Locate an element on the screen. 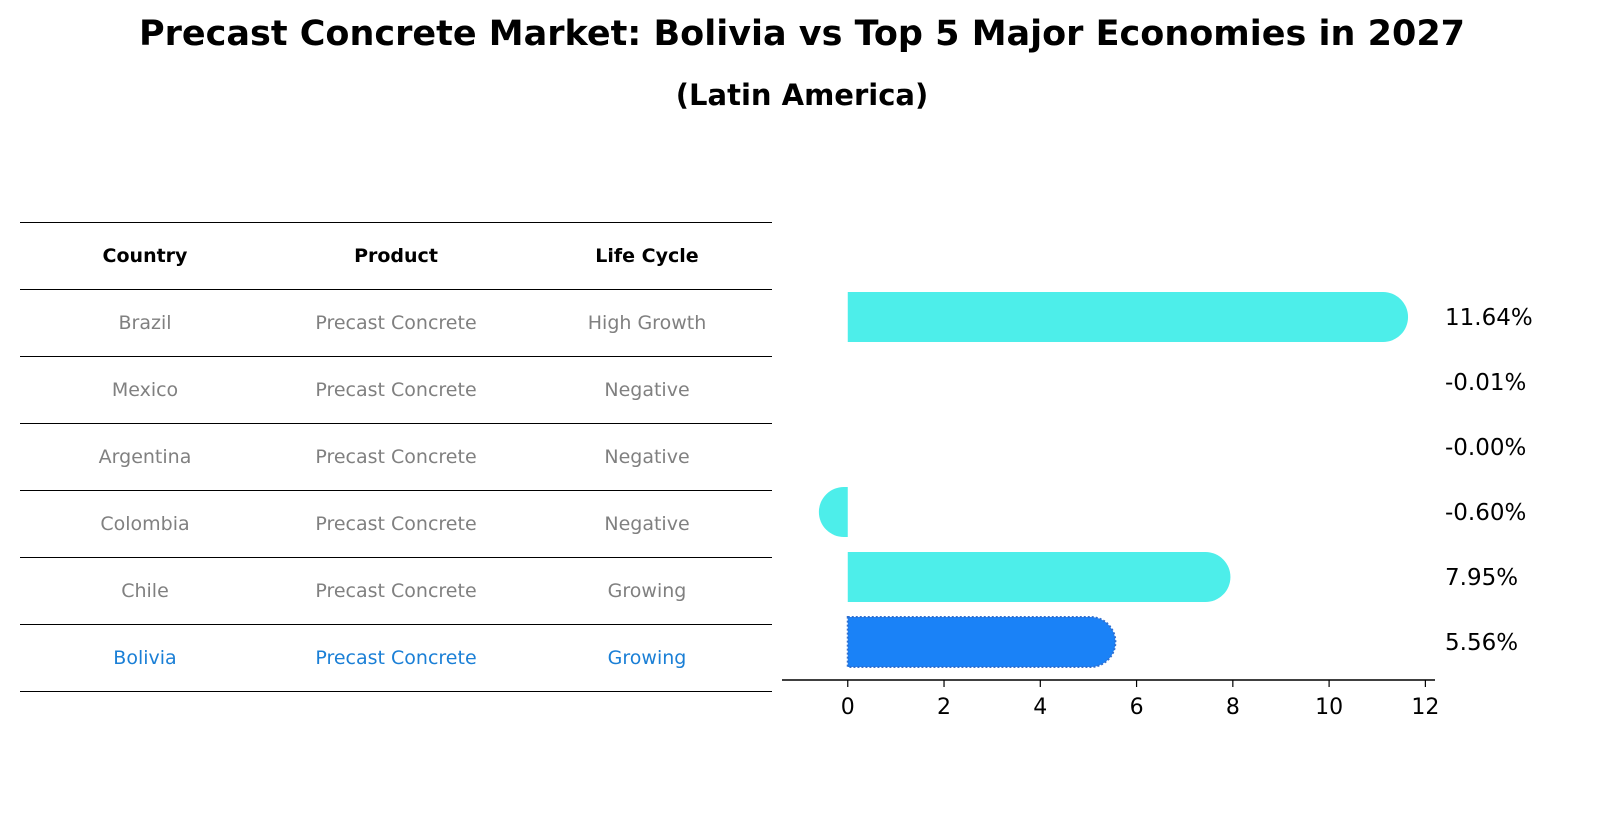 The image size is (1604, 823). x-tick-label: 4 is located at coordinates (1040, 707).